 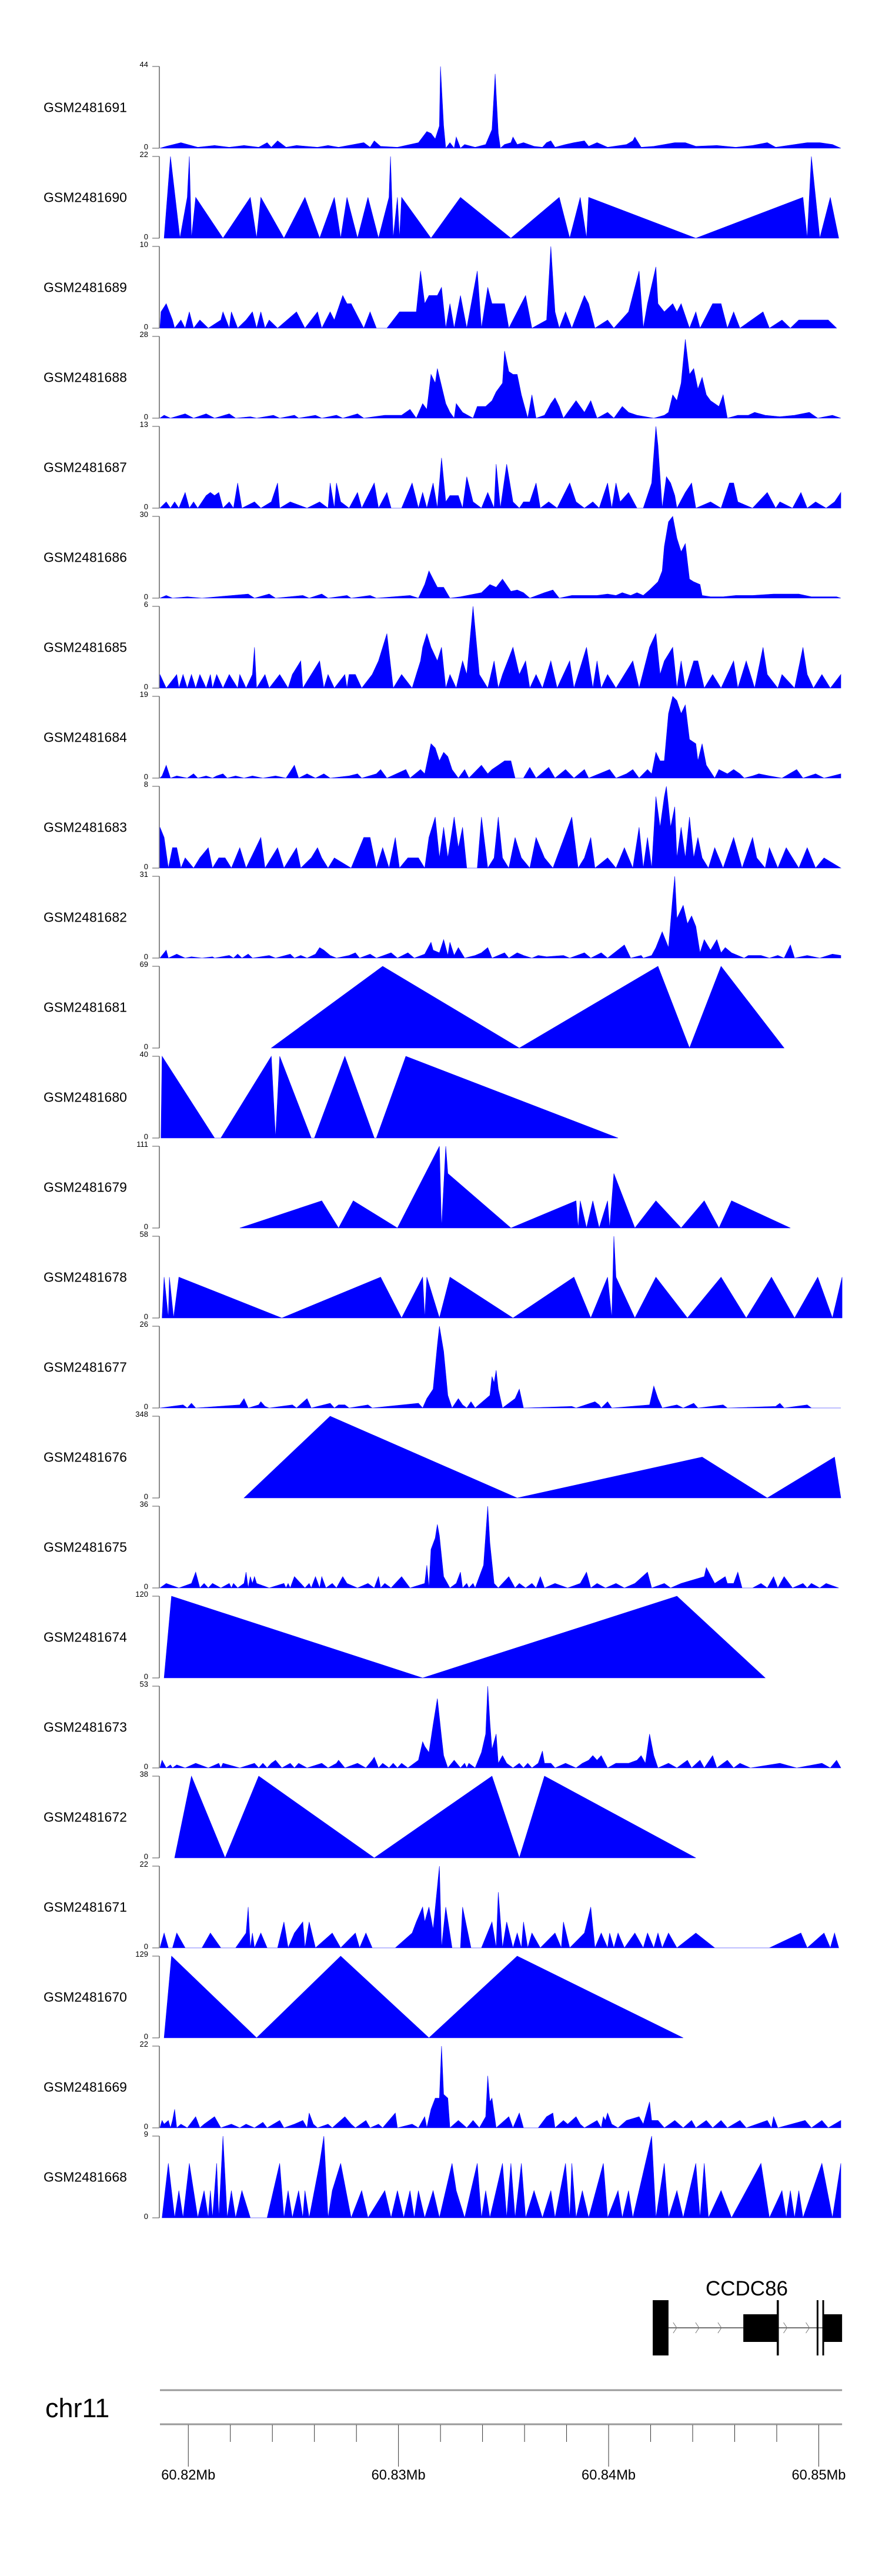 I want to click on y-tick-label-max: 38, so click(x=144, y=1774).